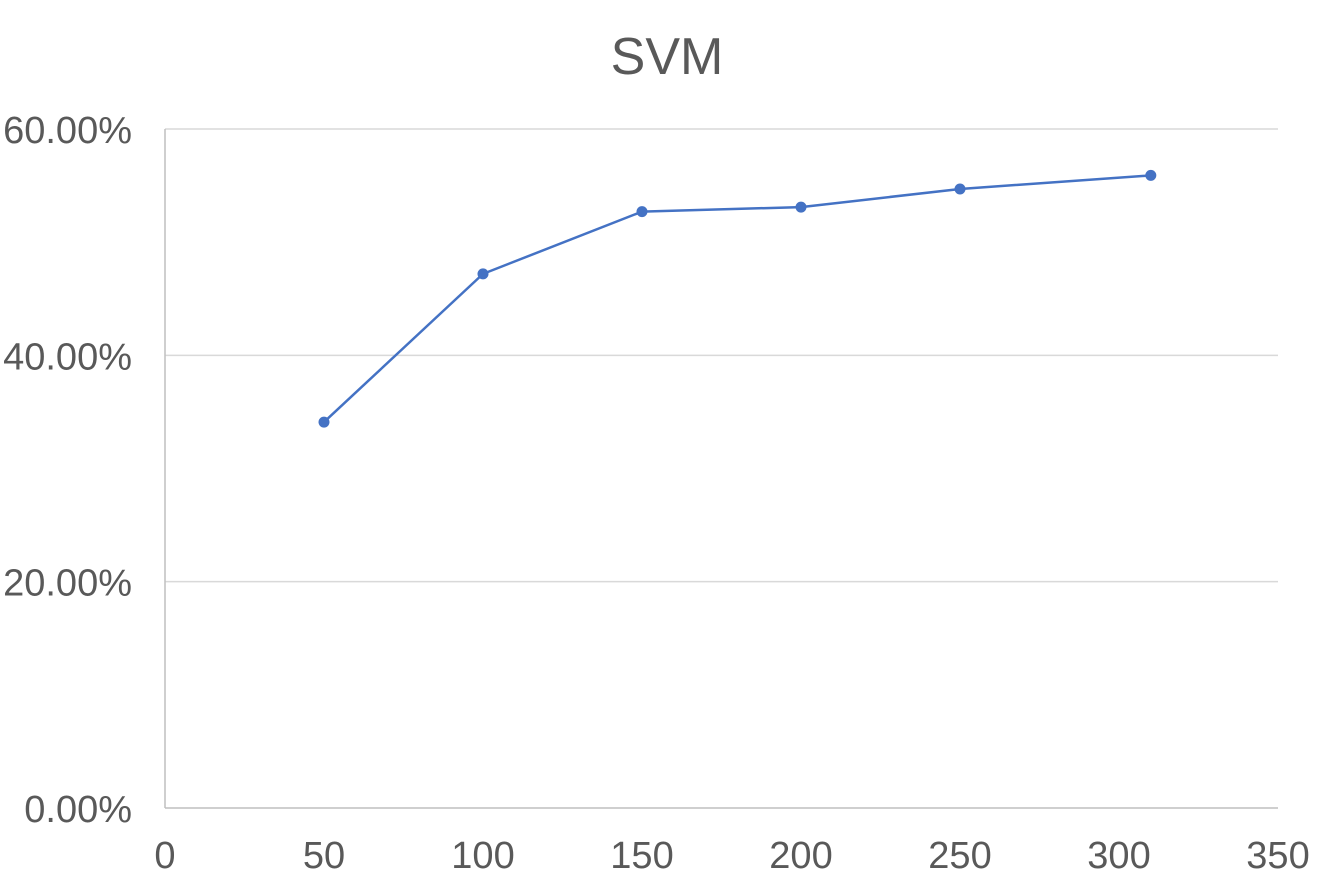  I want to click on x-tick-label-0: 0, so click(164, 856).